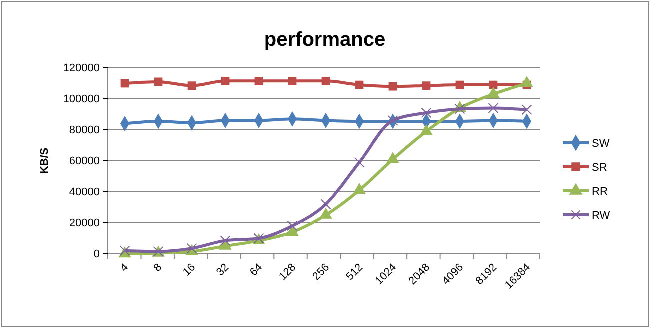 The width and height of the screenshot is (651, 329). Describe the element at coordinates (45, 161) in the screenshot. I see `y-axis-title: KB/S` at that location.